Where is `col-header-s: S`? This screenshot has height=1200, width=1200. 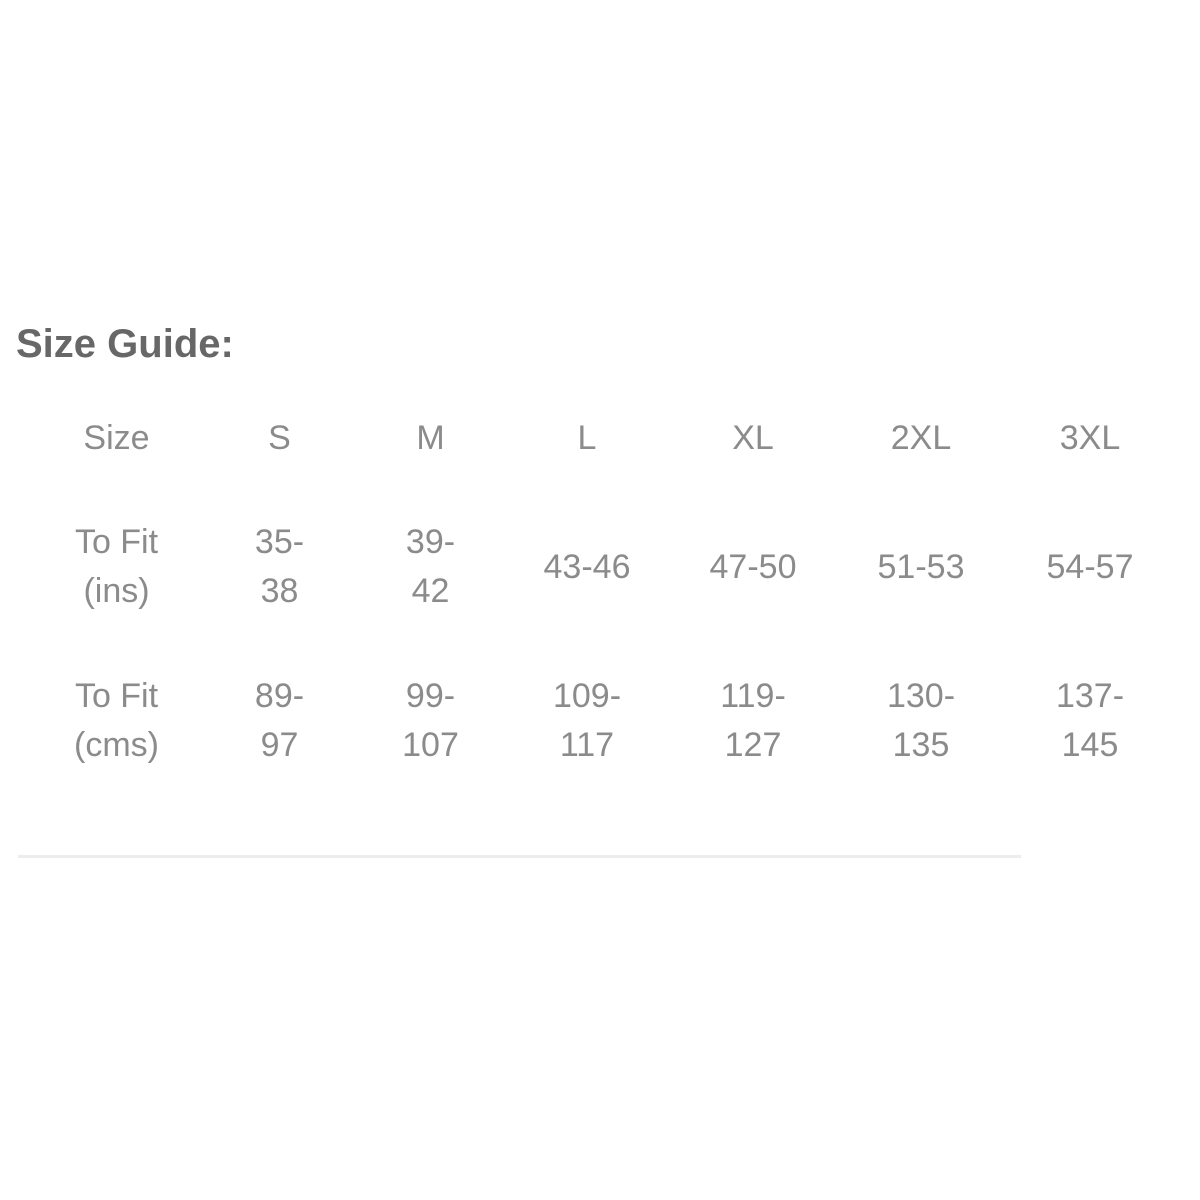 col-header-s: S is located at coordinates (279, 437).